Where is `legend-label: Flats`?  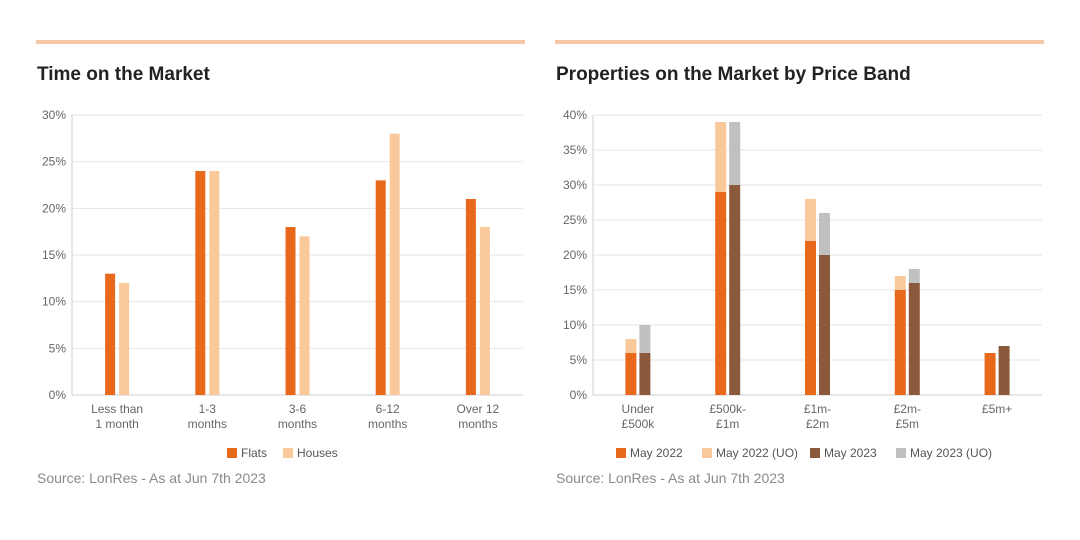
legend-label: Flats is located at coordinates (254, 453).